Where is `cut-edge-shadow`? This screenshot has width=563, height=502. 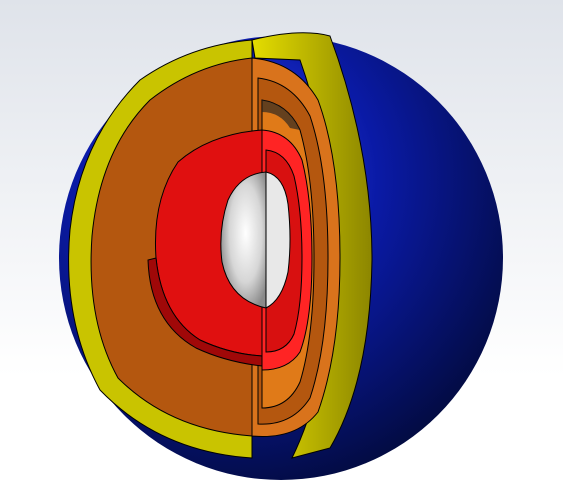
cut-edge-shadow is located at coordinates (281, 115).